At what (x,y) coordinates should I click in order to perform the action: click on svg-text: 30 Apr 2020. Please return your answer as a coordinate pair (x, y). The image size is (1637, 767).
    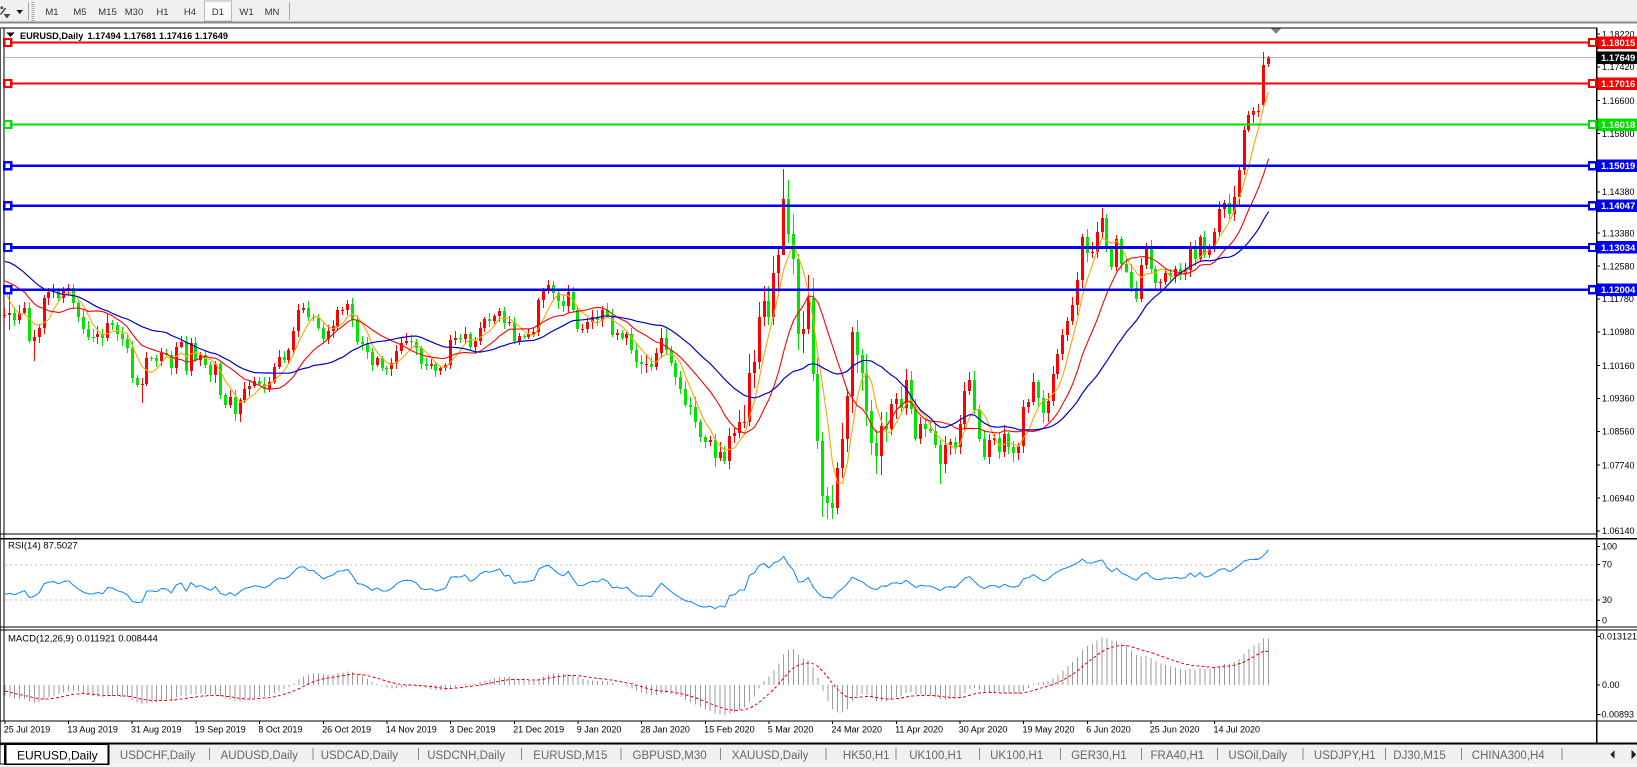
    Looking at the image, I should click on (983, 730).